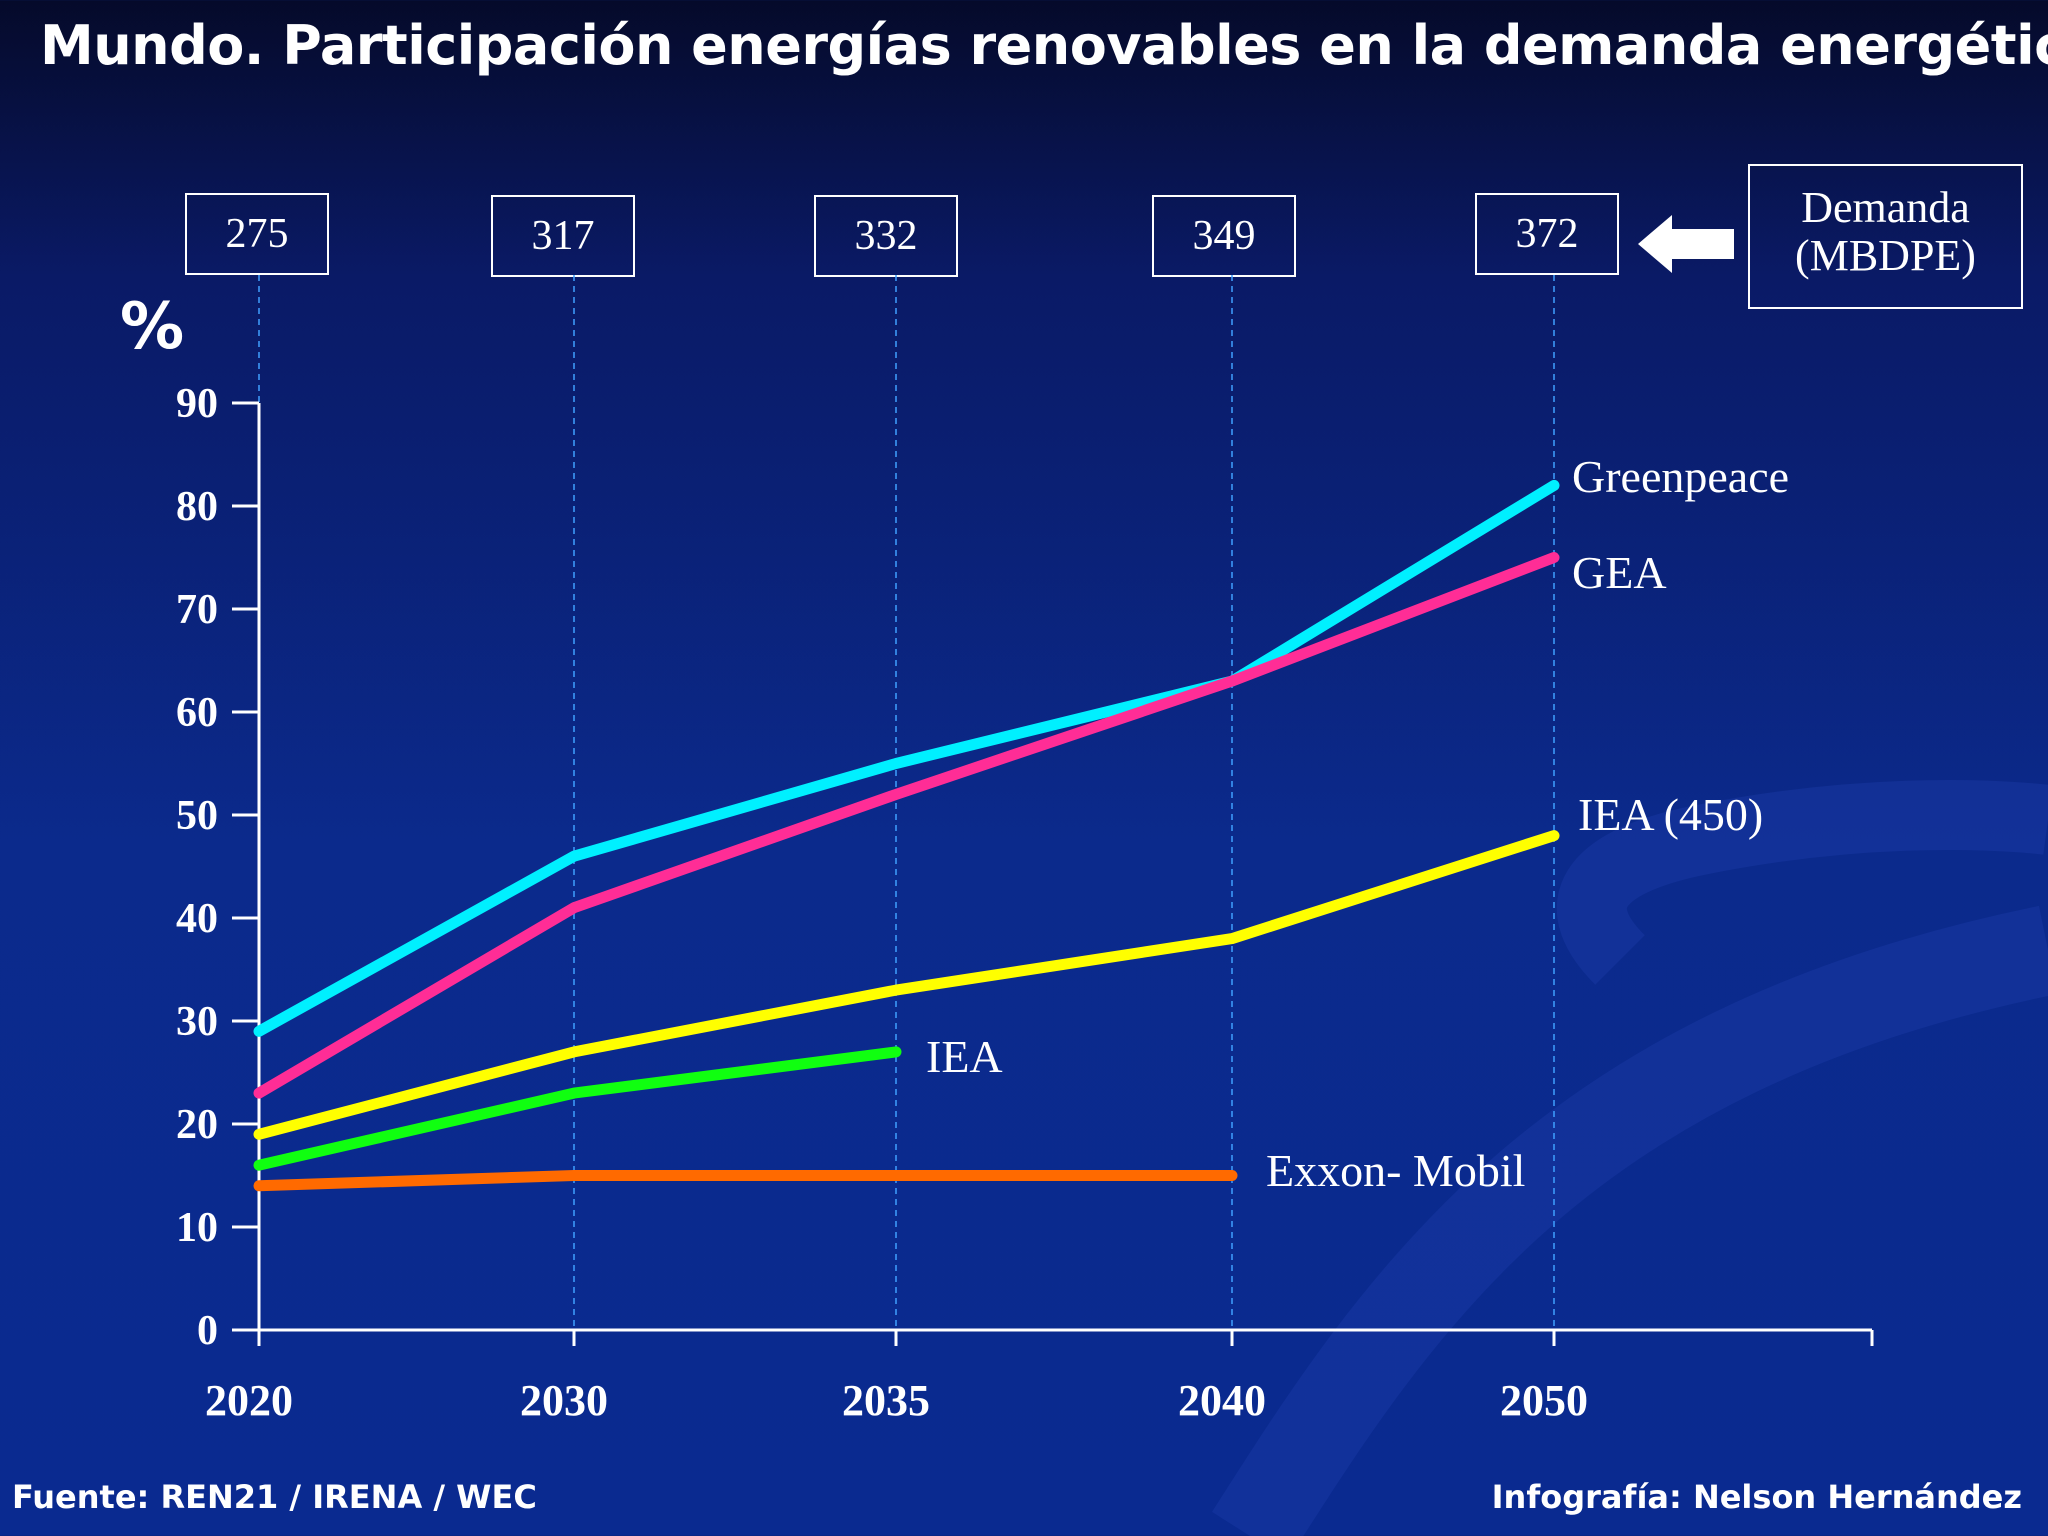 The image size is (2048, 1536). Describe the element at coordinates (886, 1400) in the screenshot. I see `x-tick-label-2035: 2035` at that location.